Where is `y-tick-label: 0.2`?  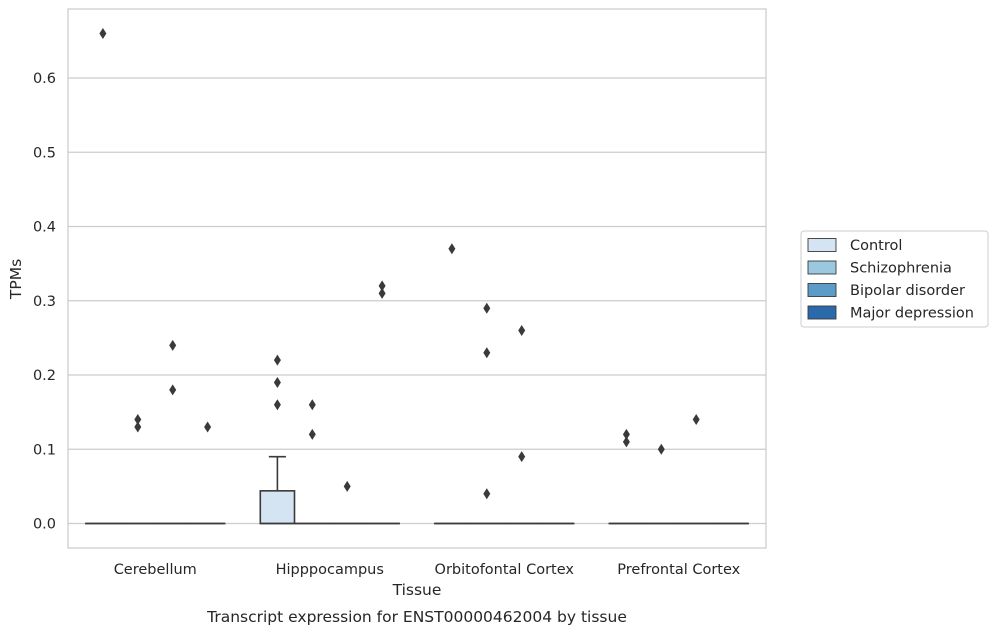 y-tick-label: 0.2 is located at coordinates (44, 376).